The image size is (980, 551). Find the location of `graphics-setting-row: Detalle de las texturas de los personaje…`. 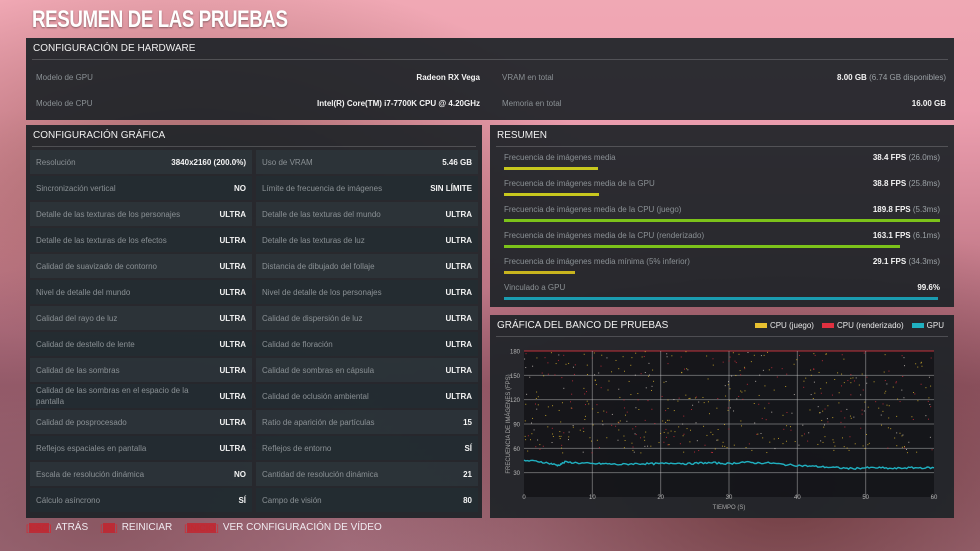

graphics-setting-row: Detalle de las texturas de los personaje… is located at coordinates (141, 214).